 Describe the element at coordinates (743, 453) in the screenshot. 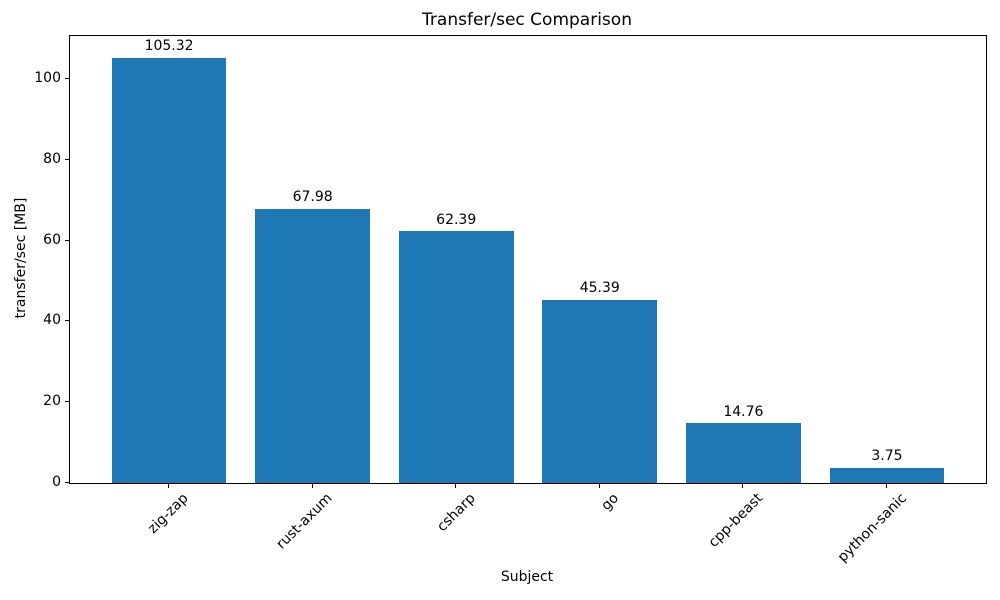

I see `bar-cpp-beast` at that location.